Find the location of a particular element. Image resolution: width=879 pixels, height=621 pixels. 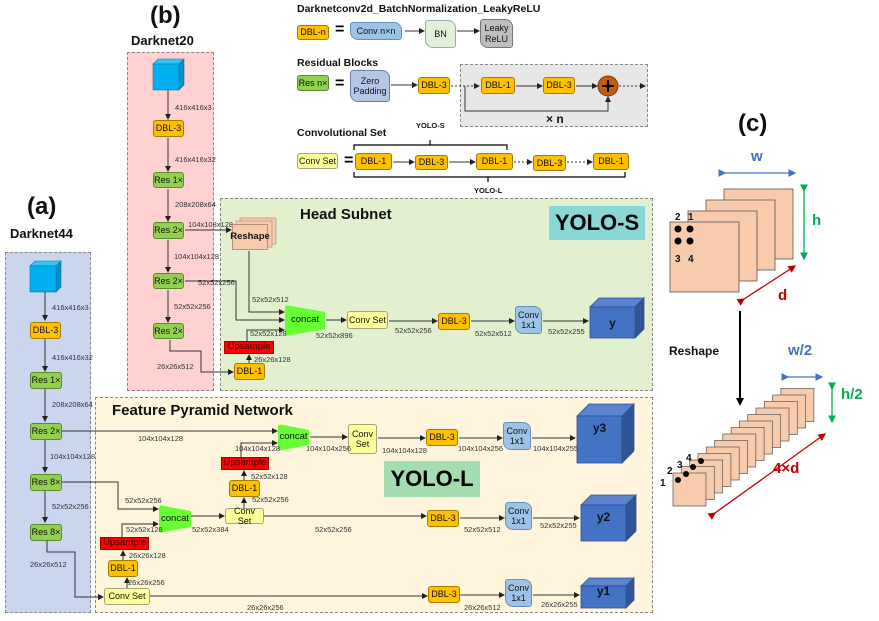

quadruple-depth-label: 4×d is located at coordinates (786, 468).